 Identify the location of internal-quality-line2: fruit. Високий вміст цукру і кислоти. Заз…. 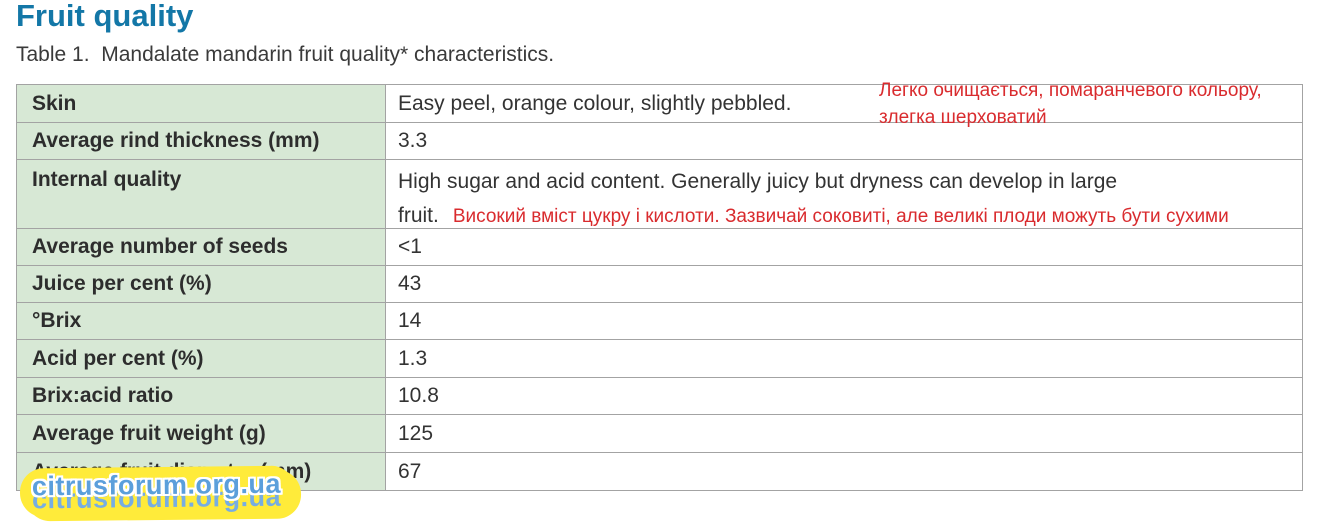
(850, 216).